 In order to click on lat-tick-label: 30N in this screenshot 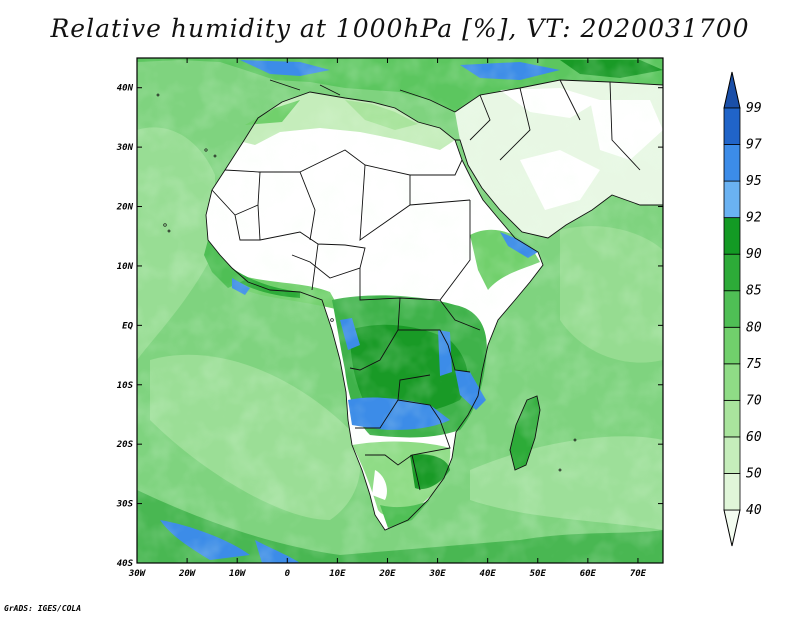, I will do `click(125, 148)`.